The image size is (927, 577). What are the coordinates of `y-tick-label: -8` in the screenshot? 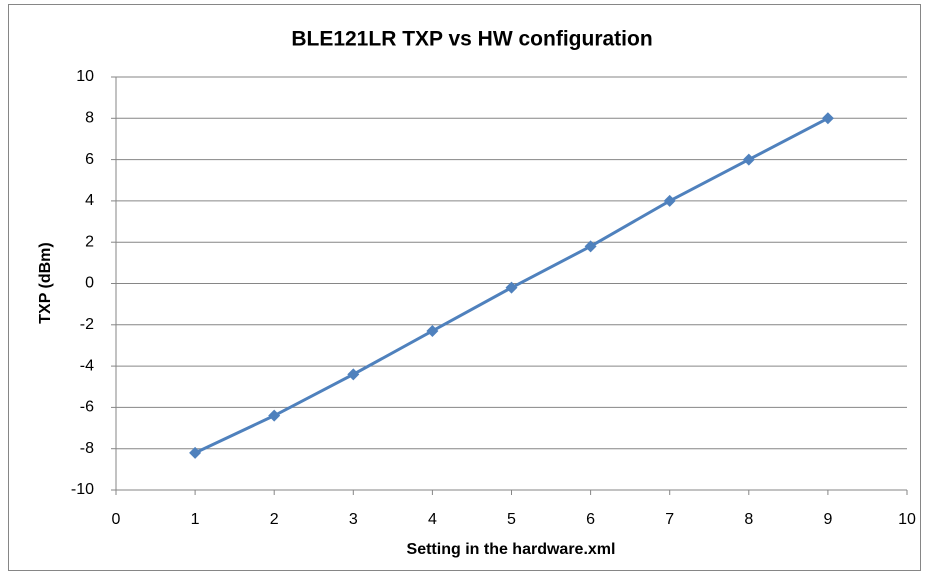 It's located at (87, 448).